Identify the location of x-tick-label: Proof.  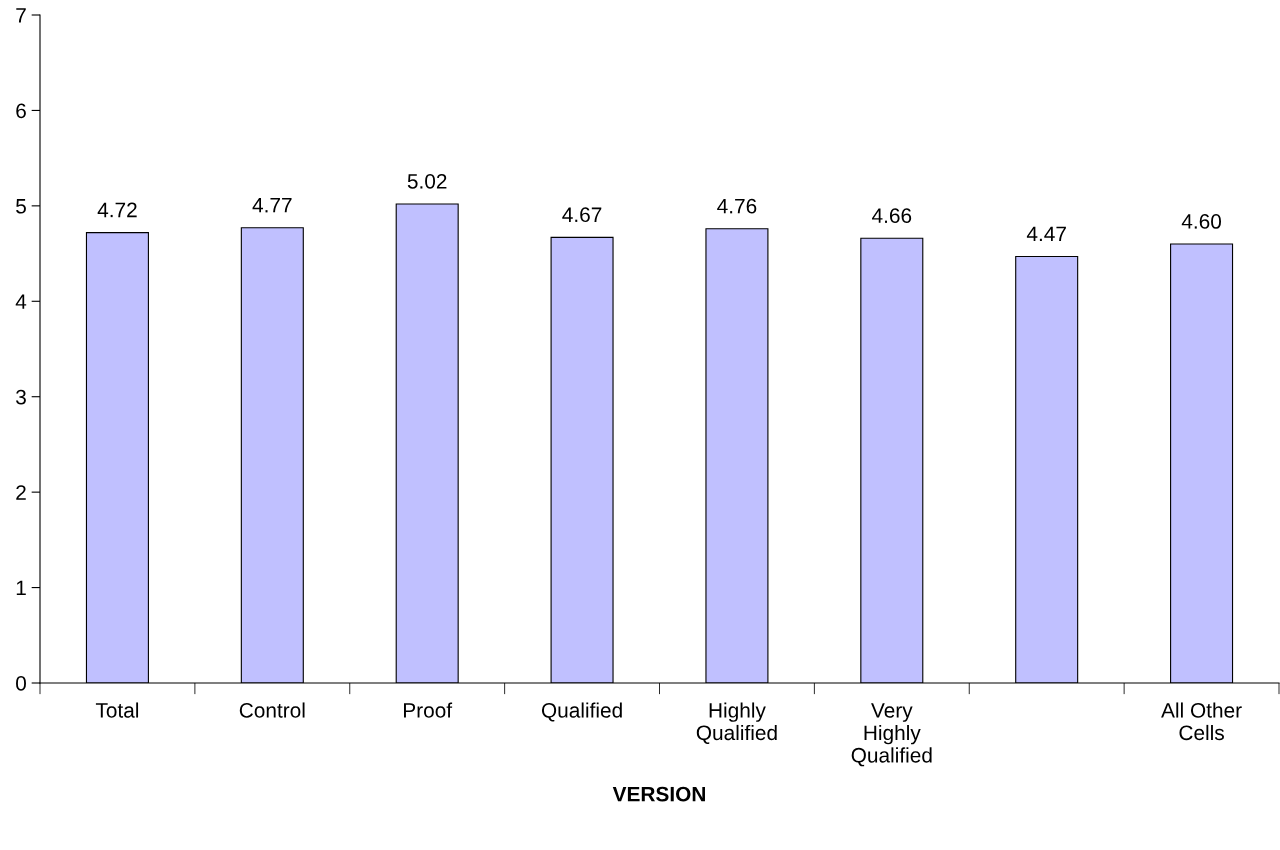
(428, 710).